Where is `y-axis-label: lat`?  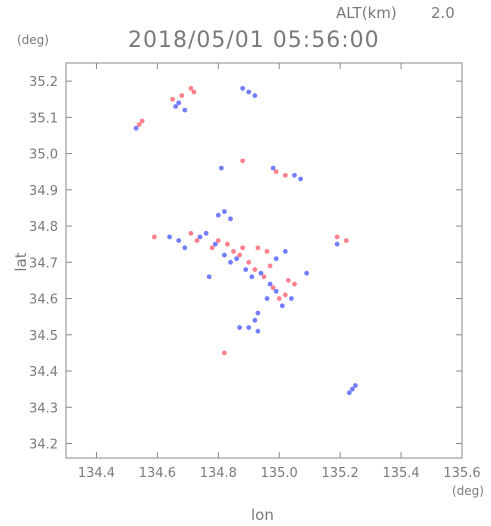 y-axis-label: lat is located at coordinates (21, 261).